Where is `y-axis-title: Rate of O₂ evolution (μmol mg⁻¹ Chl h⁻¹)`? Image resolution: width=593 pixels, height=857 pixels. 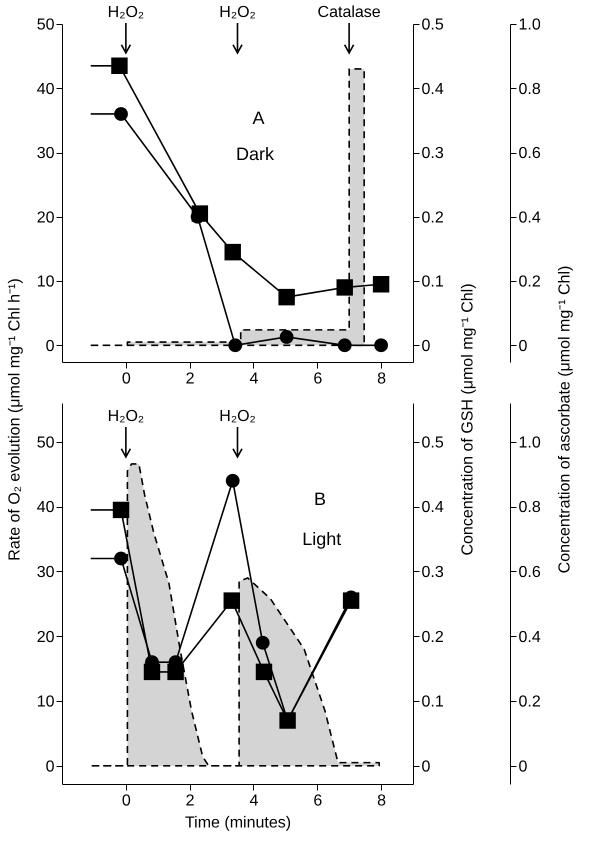 y-axis-title: Rate of O₂ evolution (μmol mg⁻¹ Chl h⁻¹) is located at coordinates (15, 419).